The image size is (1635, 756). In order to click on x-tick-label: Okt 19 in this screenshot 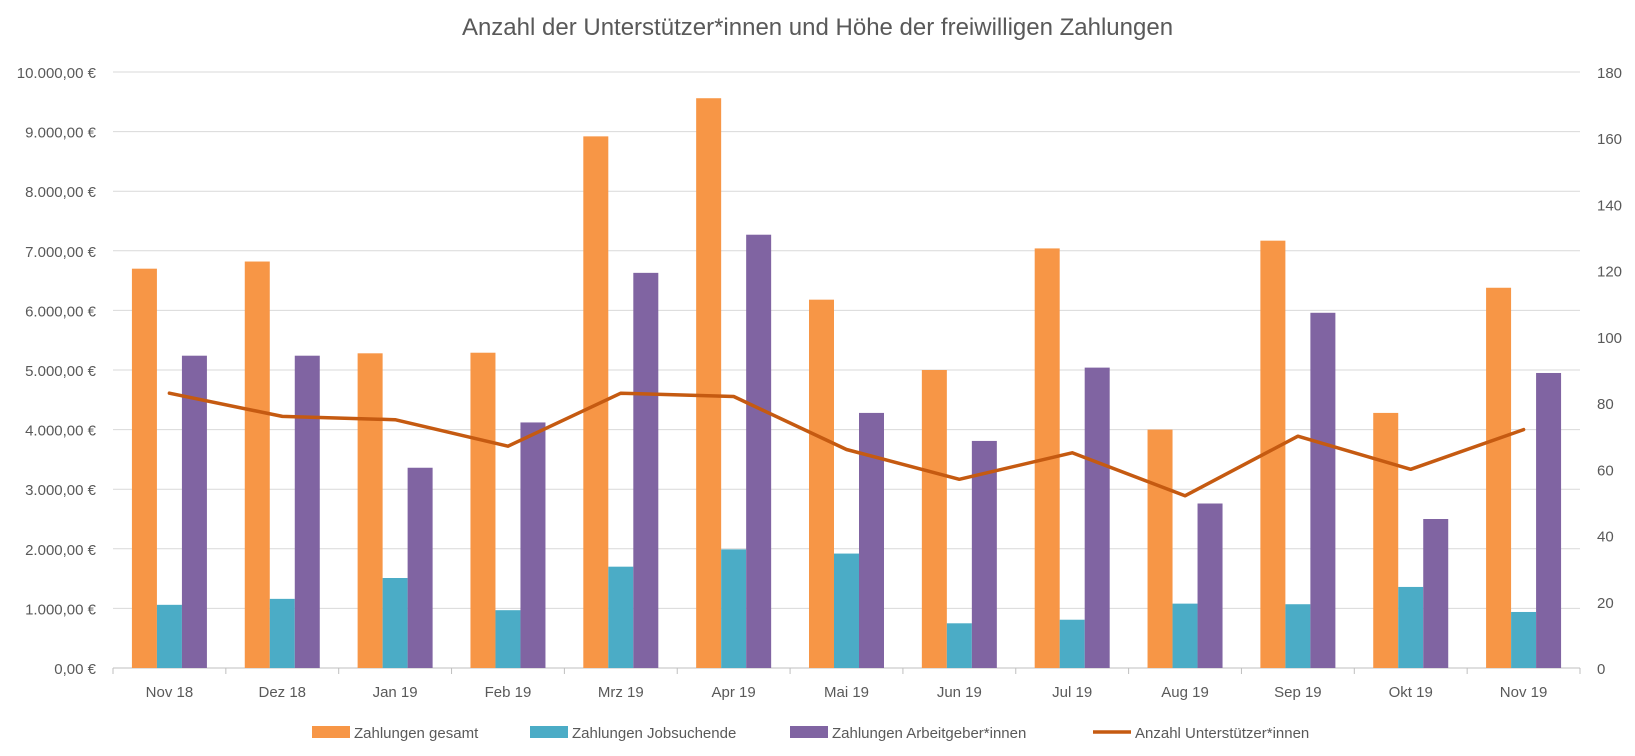, I will do `click(1411, 692)`.